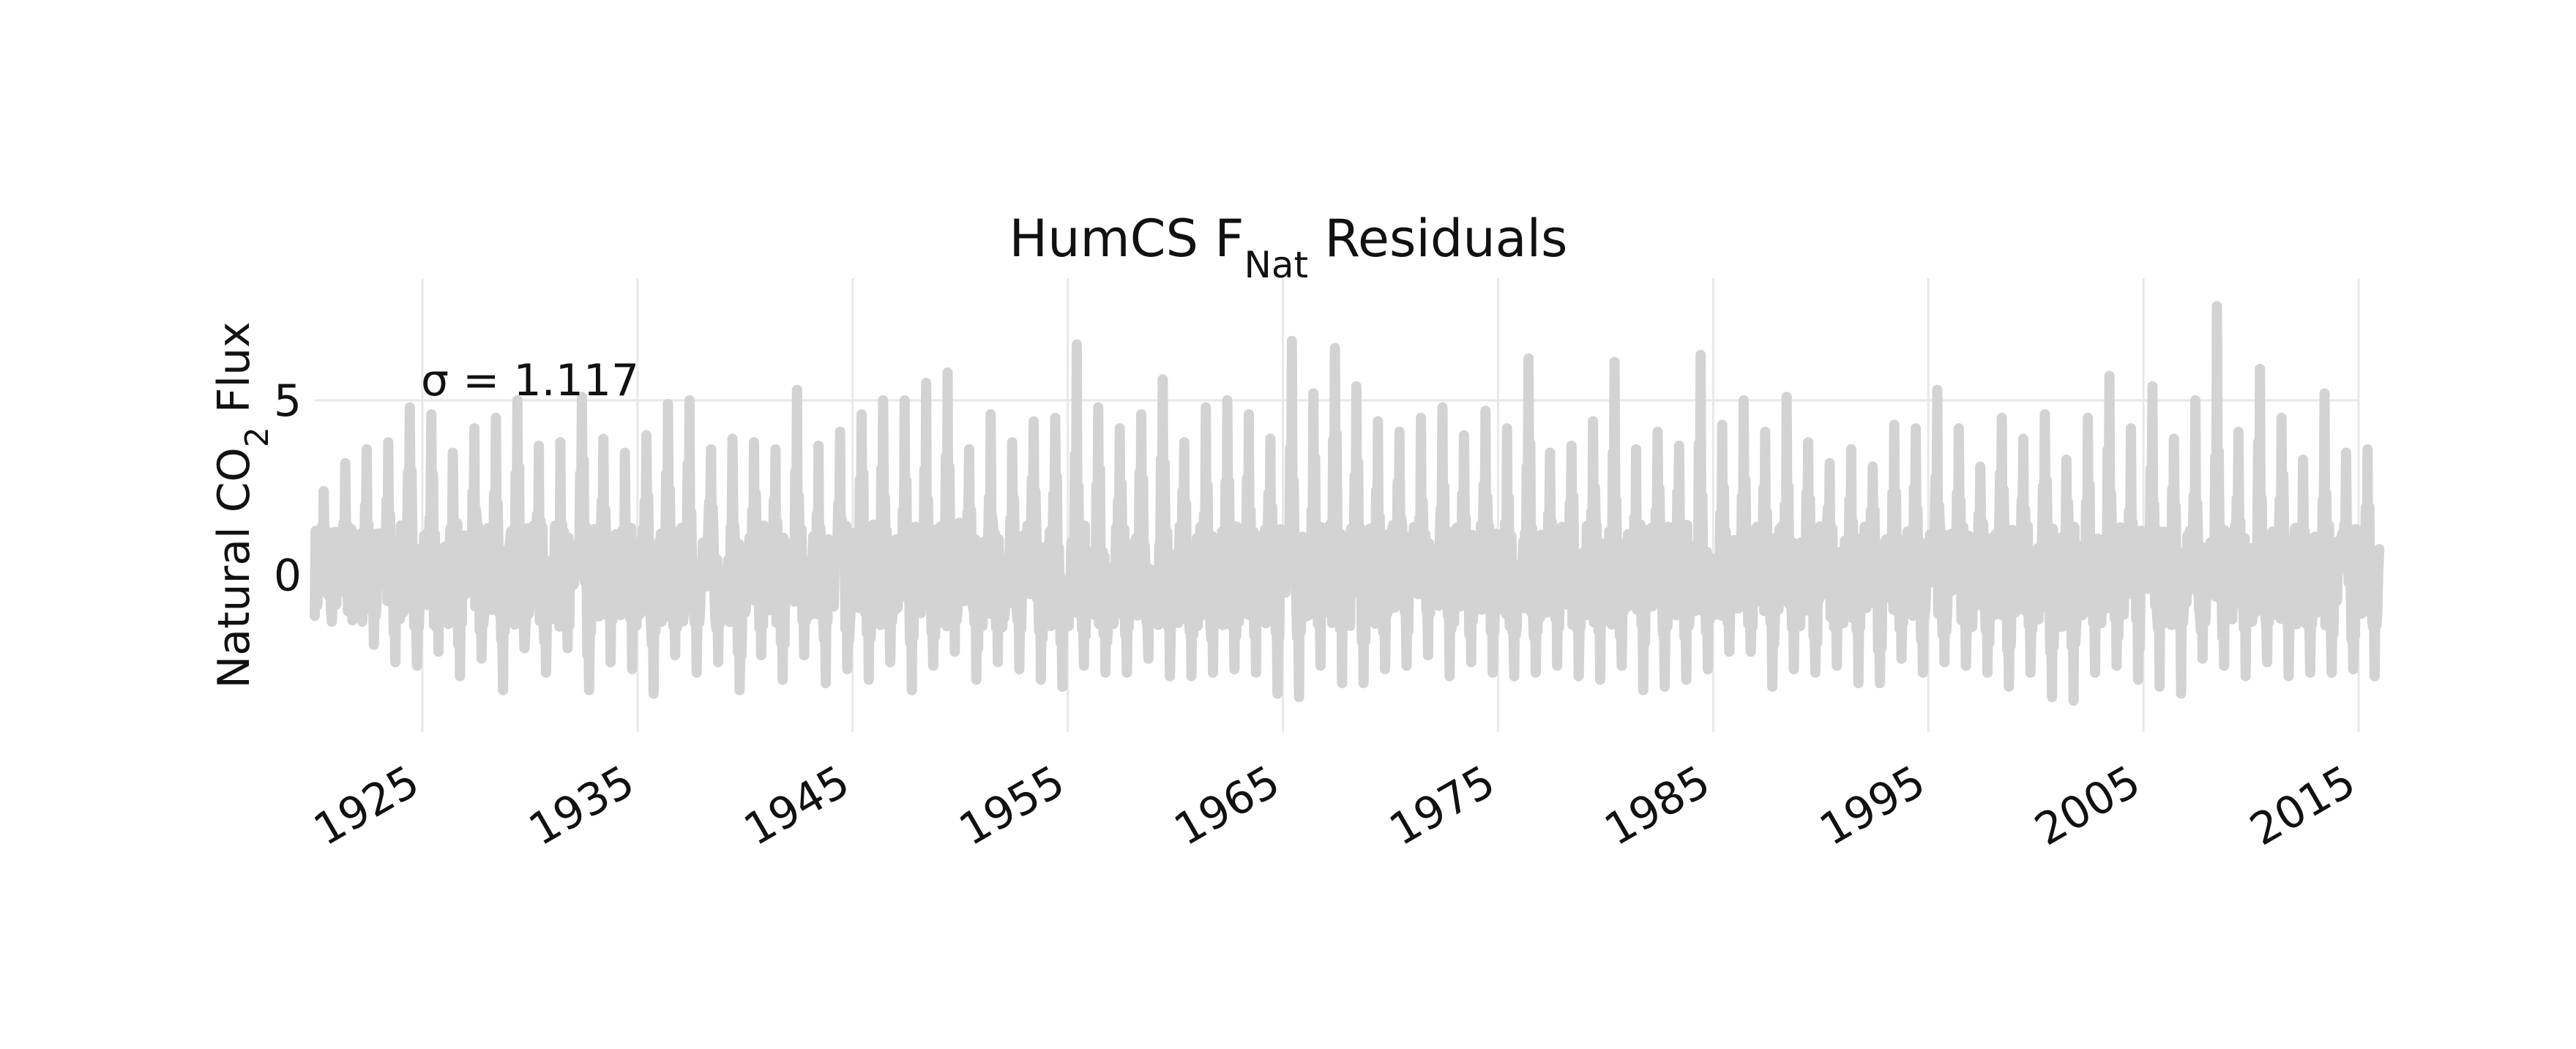 The height and width of the screenshot is (1049, 2576). Describe the element at coordinates (2087, 805) in the screenshot. I see `x-tick-label-2005: 2005` at that location.